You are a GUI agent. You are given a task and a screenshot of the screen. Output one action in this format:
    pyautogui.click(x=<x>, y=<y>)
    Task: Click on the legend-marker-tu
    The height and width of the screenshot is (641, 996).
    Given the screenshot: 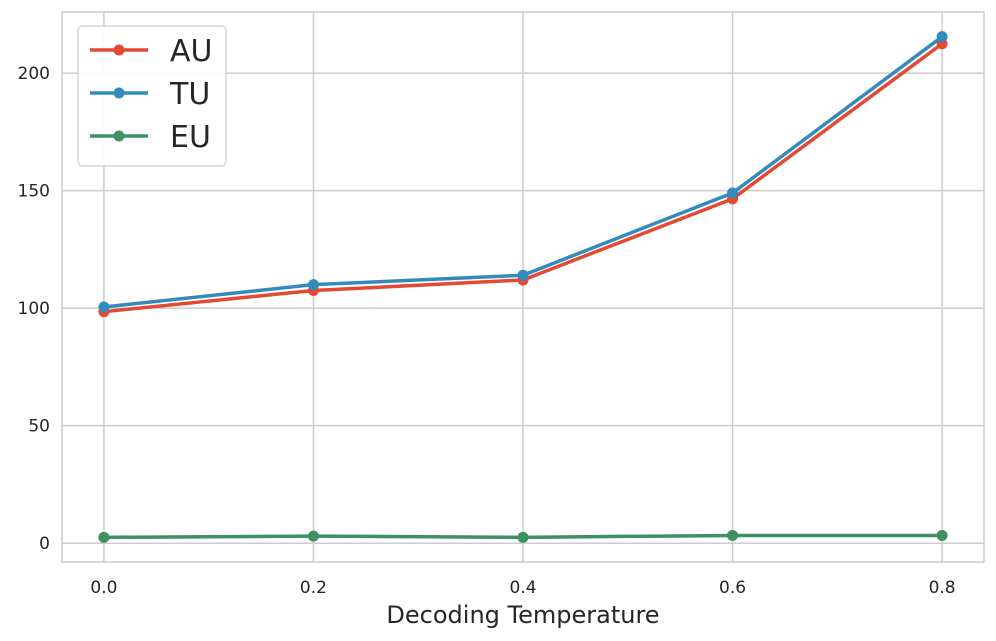 What is the action you would take?
    pyautogui.click(x=119, y=93)
    